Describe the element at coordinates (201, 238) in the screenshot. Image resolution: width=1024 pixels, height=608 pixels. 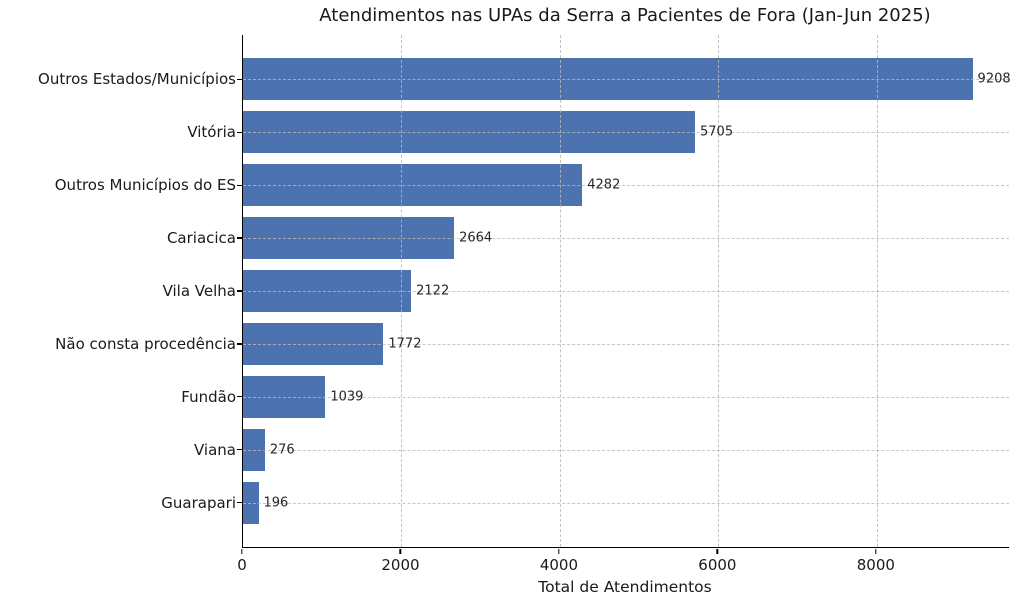
I see `category-label: Cariacica` at that location.